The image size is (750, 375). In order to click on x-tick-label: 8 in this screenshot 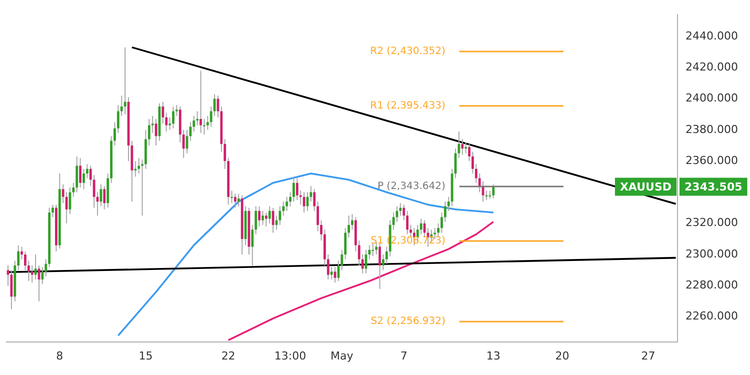, I will do `click(60, 355)`.